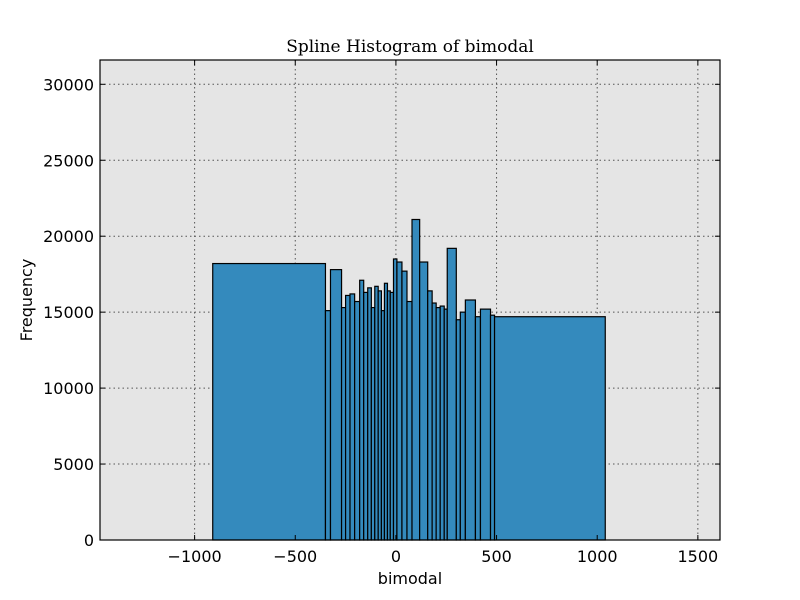 This screenshot has height=600, width=800. I want to click on x-tick-labels: −1000 −500 0 500 1000 1500, so click(443, 556).